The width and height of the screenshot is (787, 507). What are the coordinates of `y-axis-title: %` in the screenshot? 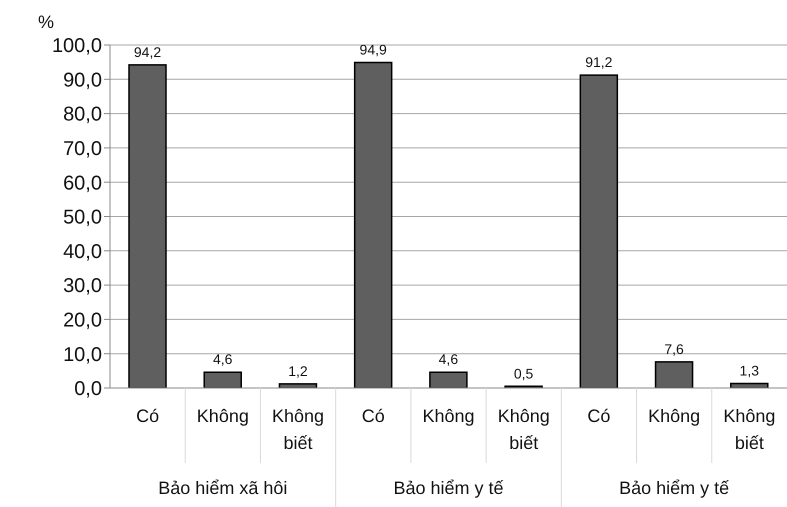 It's located at (46, 22).